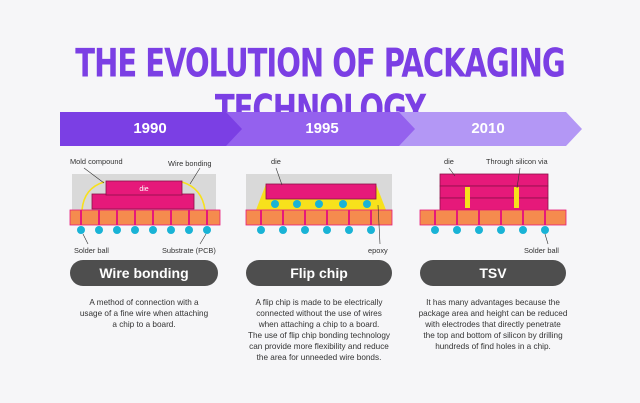 This screenshot has width=640, height=403. Describe the element at coordinates (91, 250) in the screenshot. I see `label-solder-ball-1: Solder ball` at that location.